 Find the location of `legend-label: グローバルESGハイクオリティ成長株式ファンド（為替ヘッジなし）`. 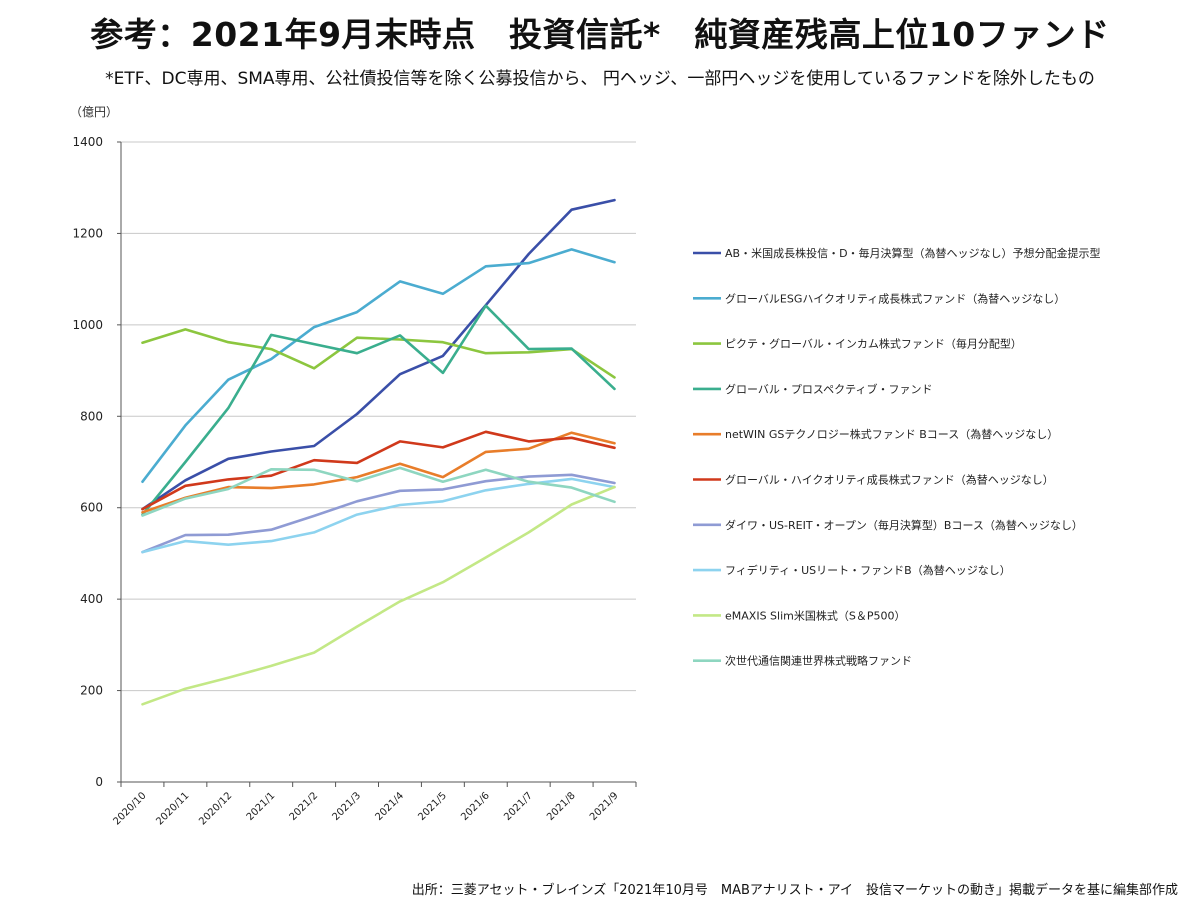

legend-label: グローバルESGハイクオリティ成長株式ファンド（為替ヘッジなし） is located at coordinates (895, 298).